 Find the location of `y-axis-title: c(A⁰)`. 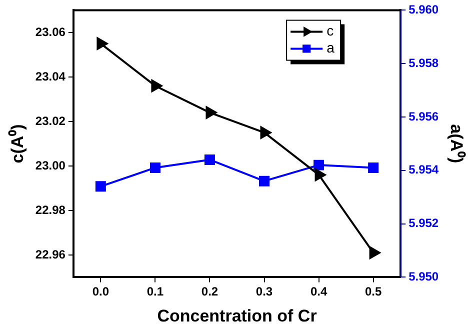

y-axis-title: c(A⁰) is located at coordinates (17, 144).